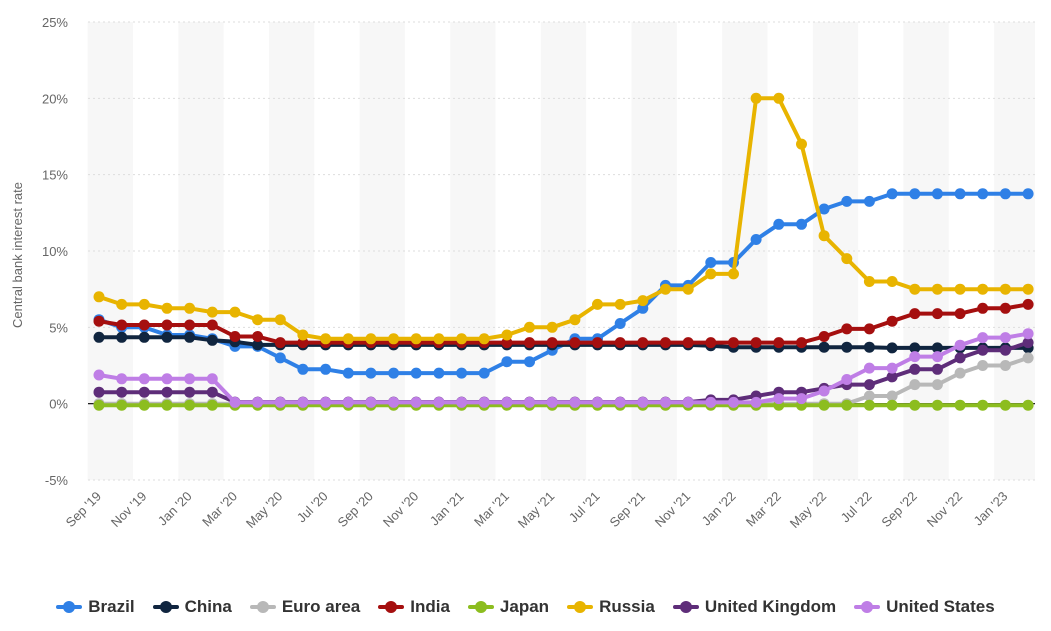 The height and width of the screenshot is (631, 1051). I want to click on legend-item-united-states: United States, so click(924, 607).